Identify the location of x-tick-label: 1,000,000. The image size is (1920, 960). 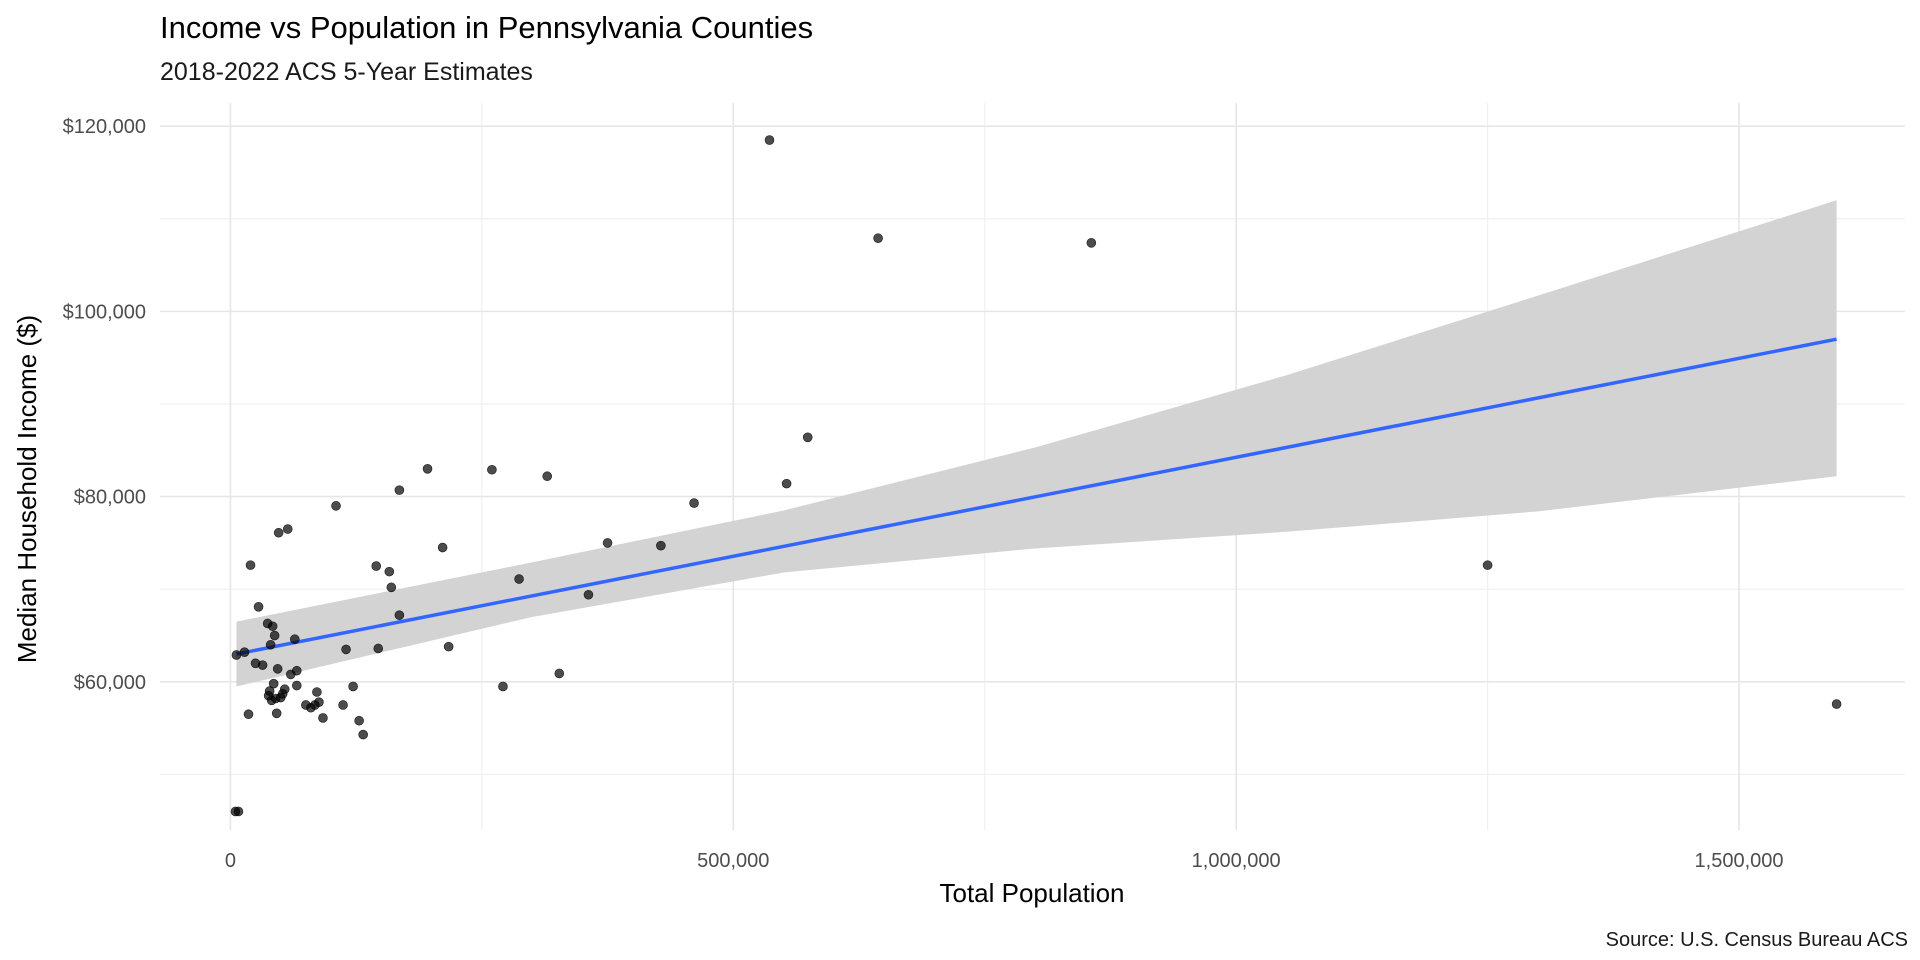
(1236, 861).